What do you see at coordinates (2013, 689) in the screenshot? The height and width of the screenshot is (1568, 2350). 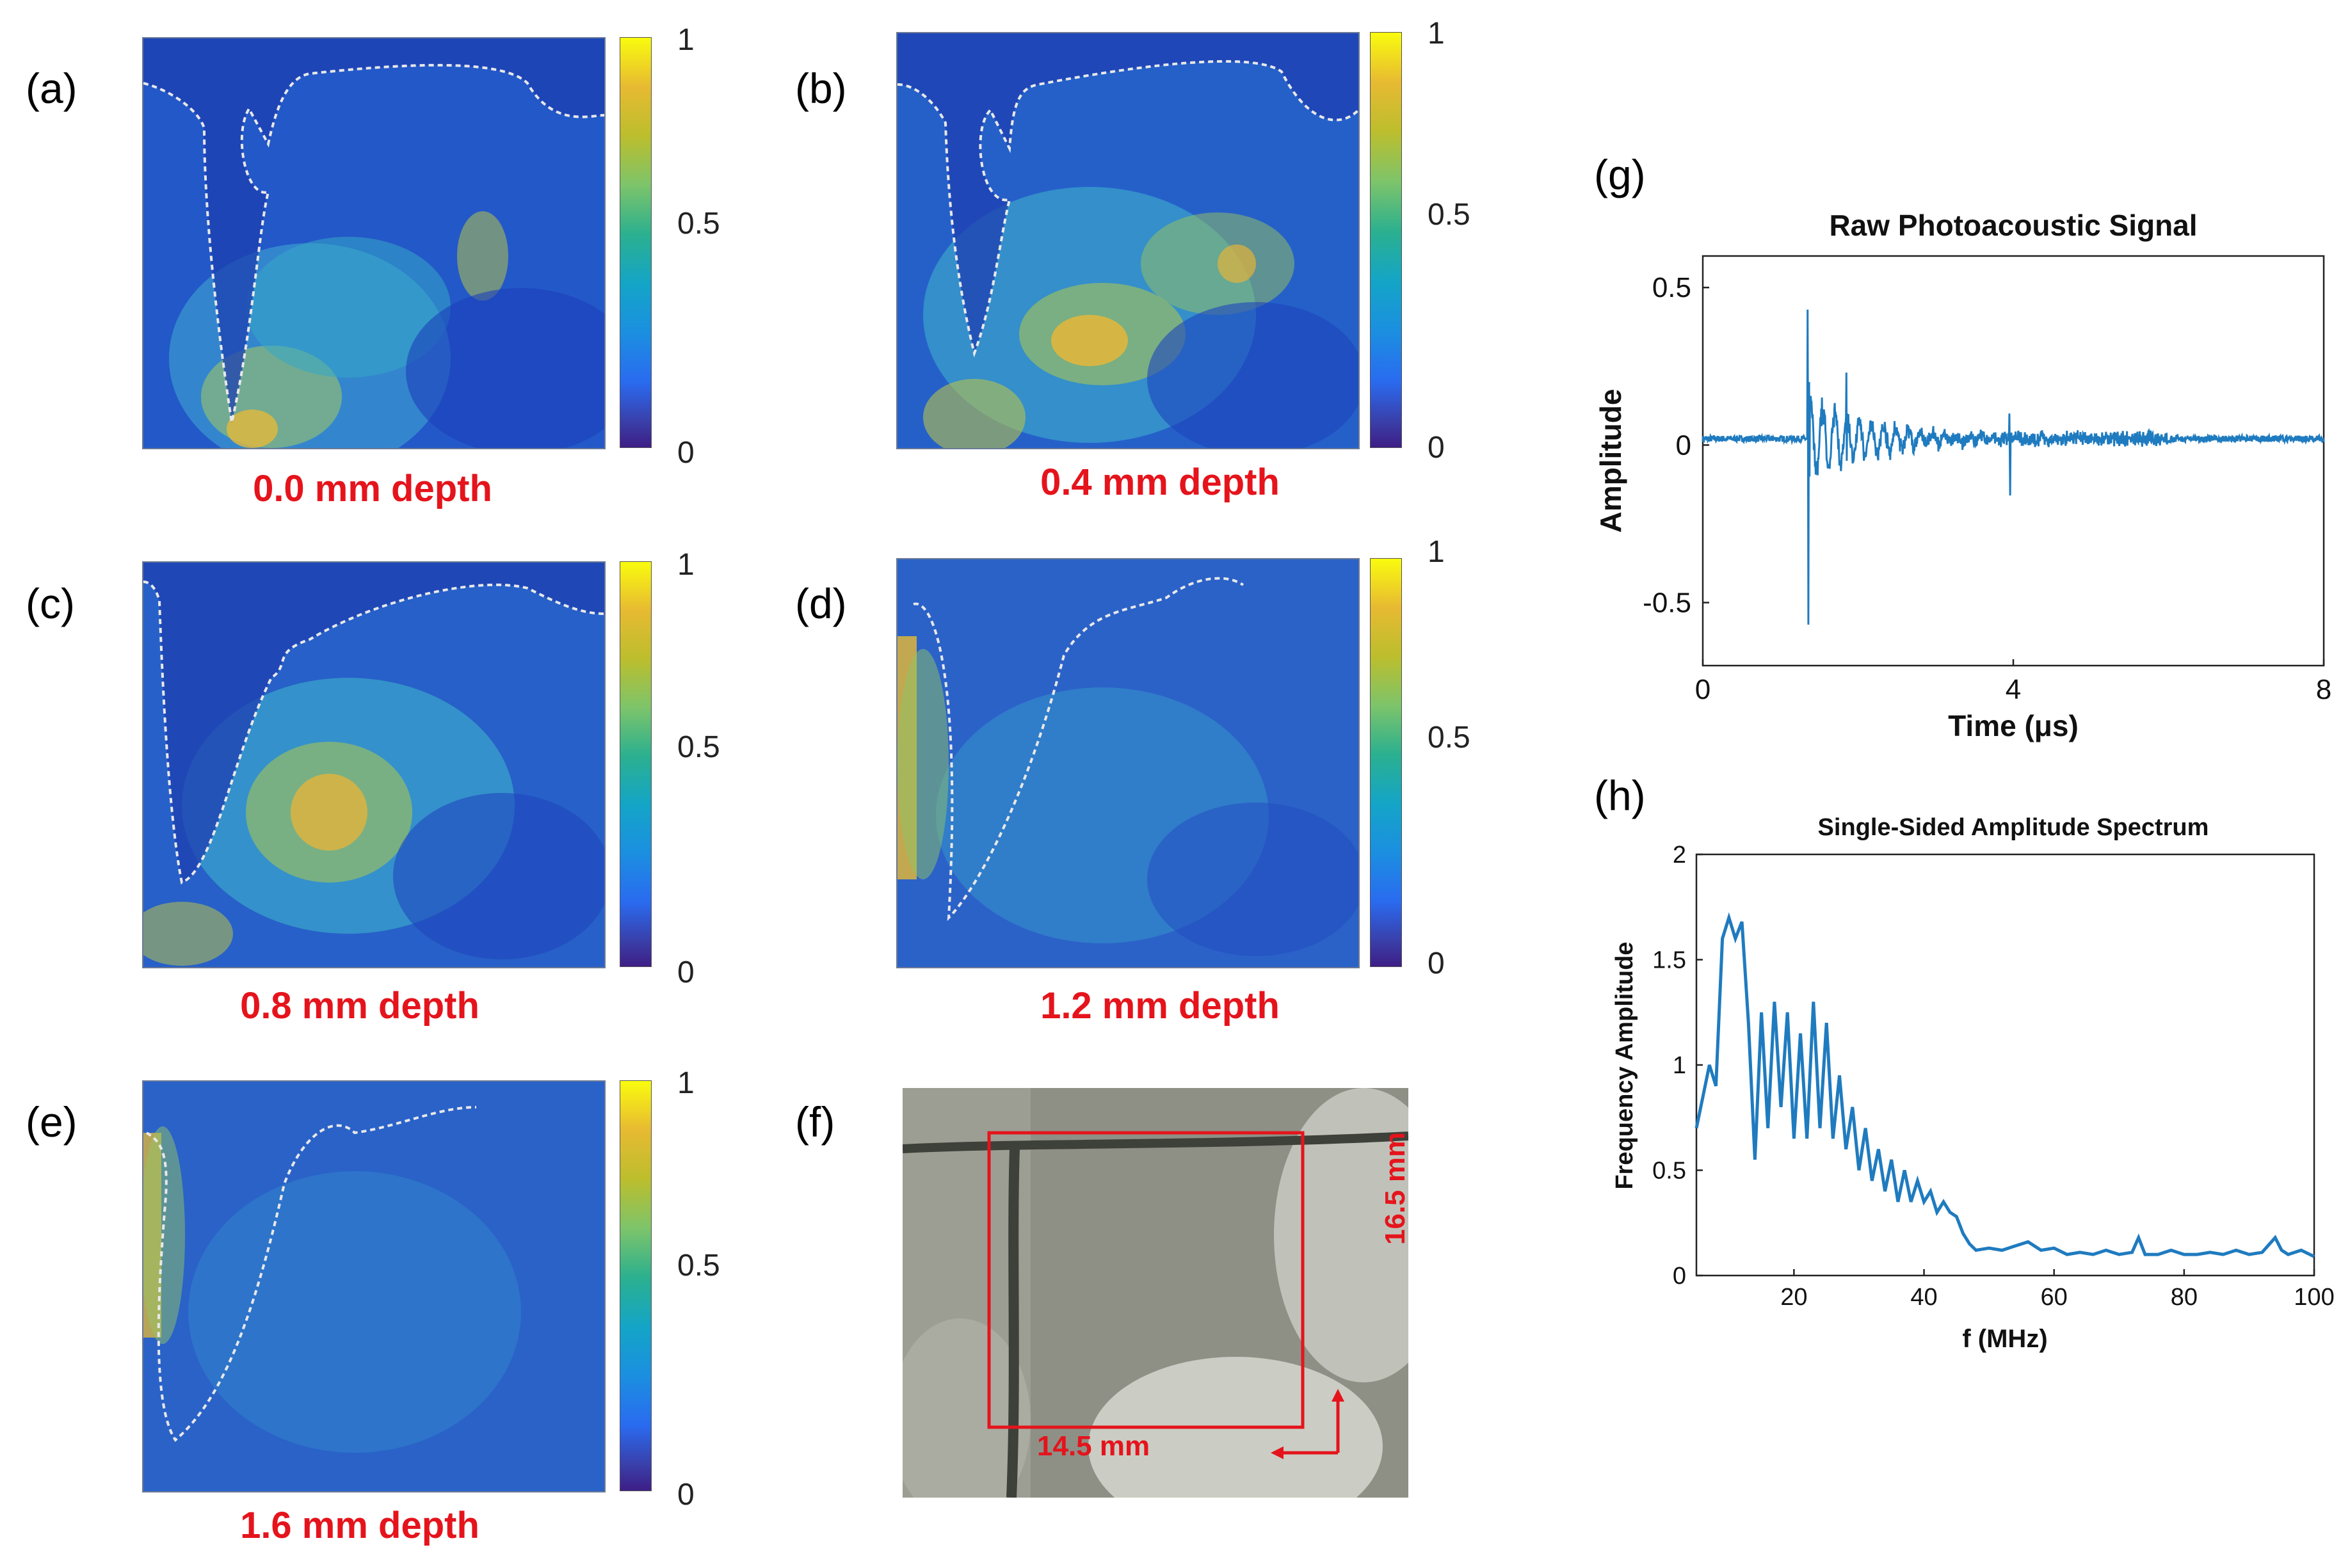 I see `chart-g-xtick-label: 4` at bounding box center [2013, 689].